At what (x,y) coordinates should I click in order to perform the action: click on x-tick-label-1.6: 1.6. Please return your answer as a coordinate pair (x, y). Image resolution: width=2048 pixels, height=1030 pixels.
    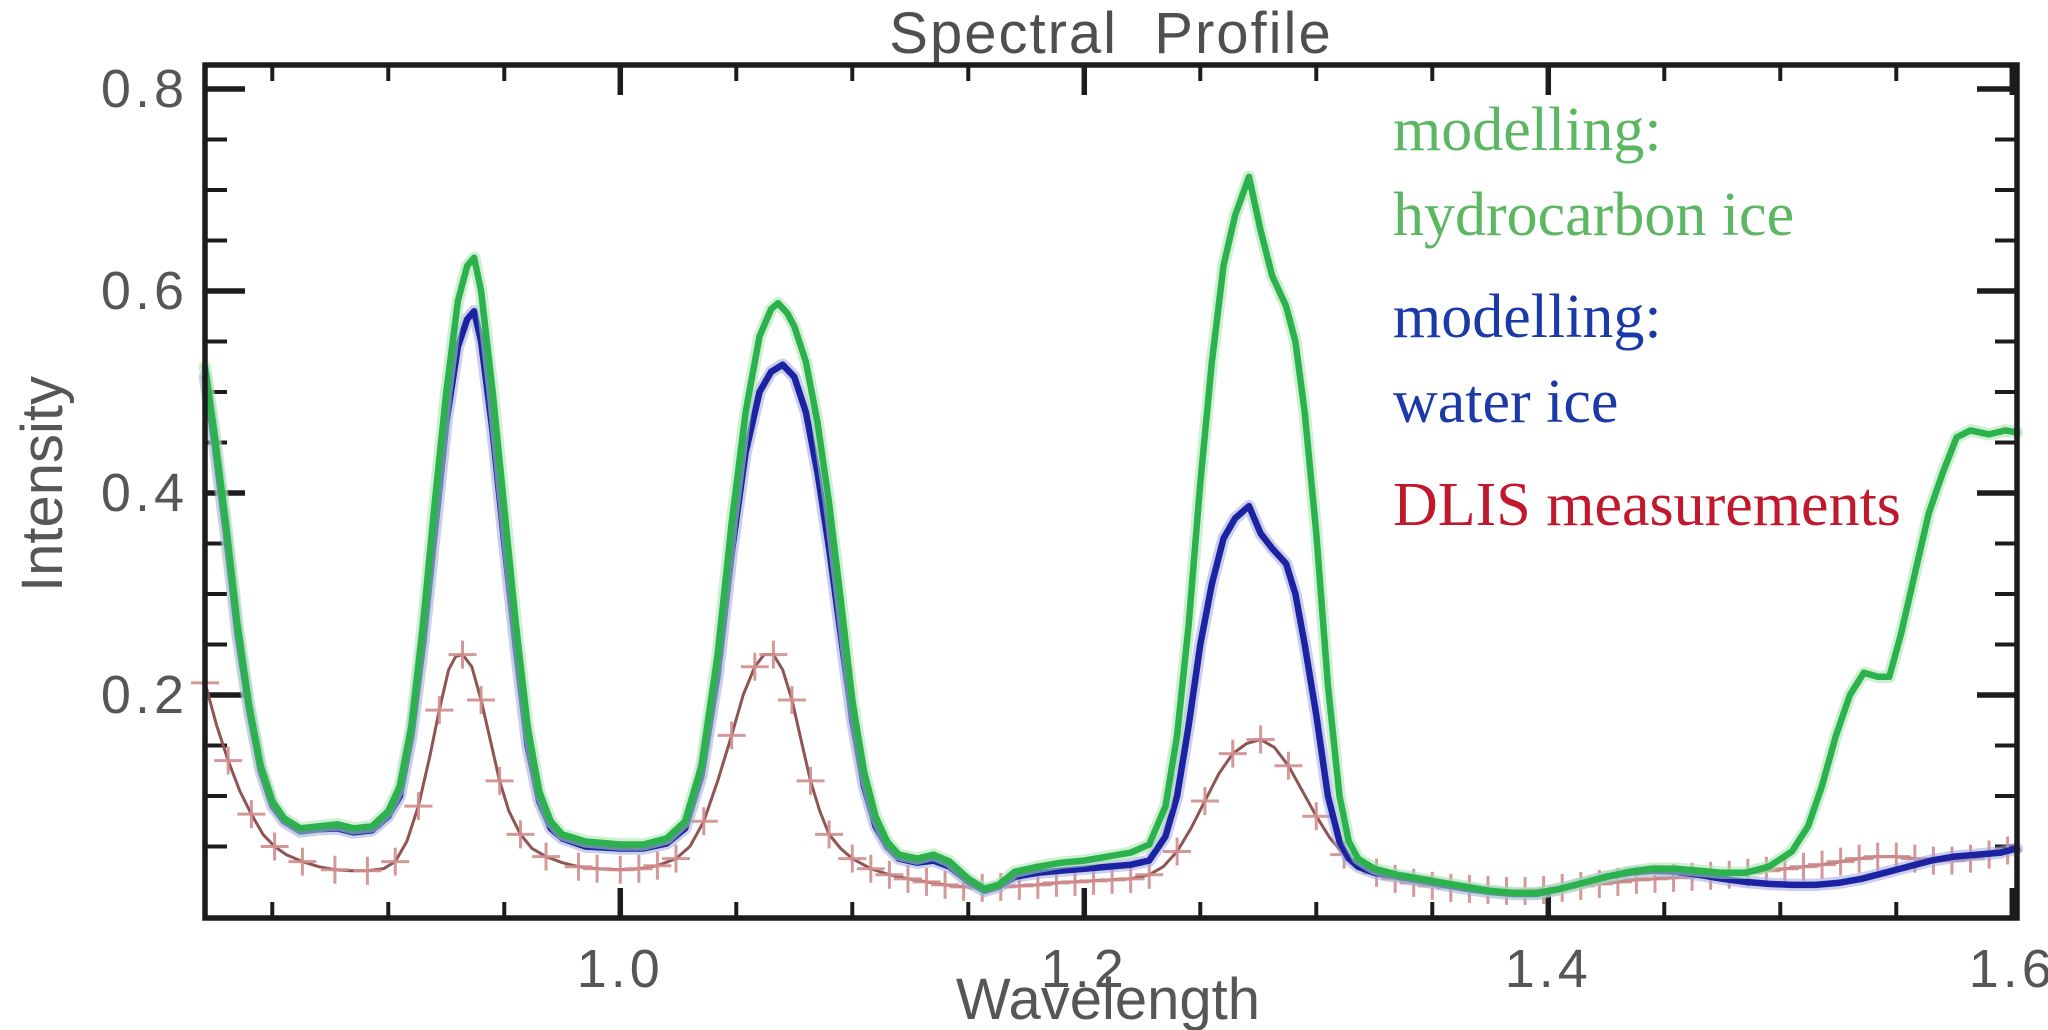
    Looking at the image, I should click on (2008, 969).